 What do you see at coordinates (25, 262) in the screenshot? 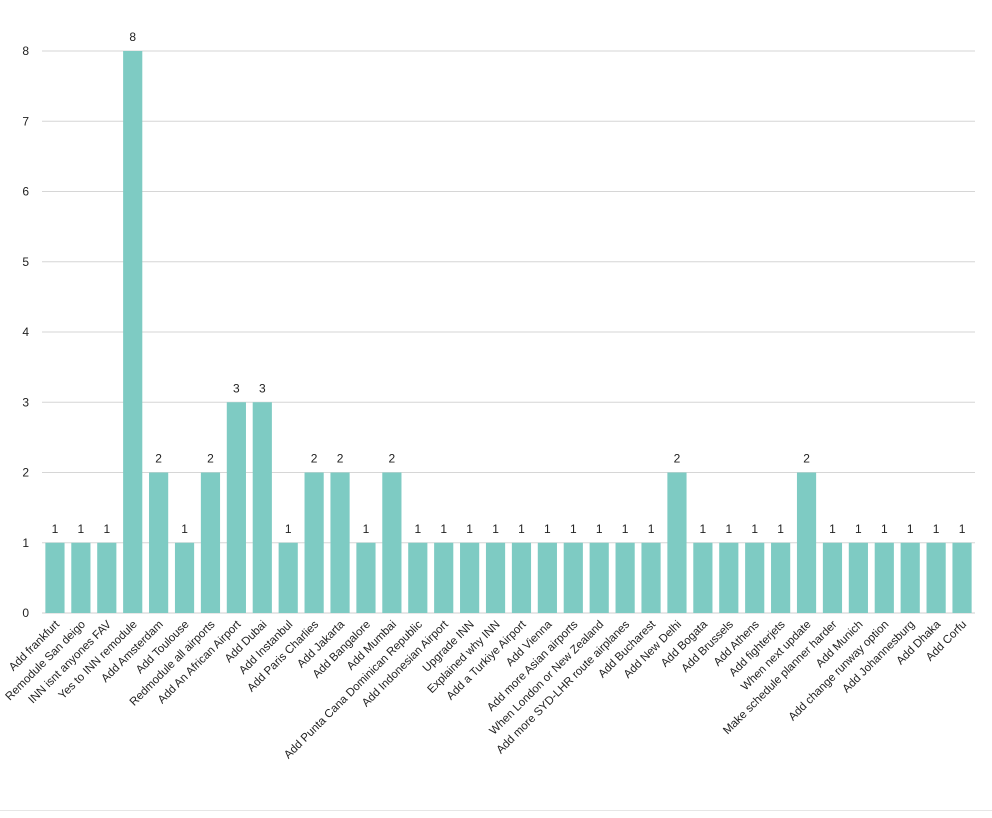
I see `y-tick-label: 5` at bounding box center [25, 262].